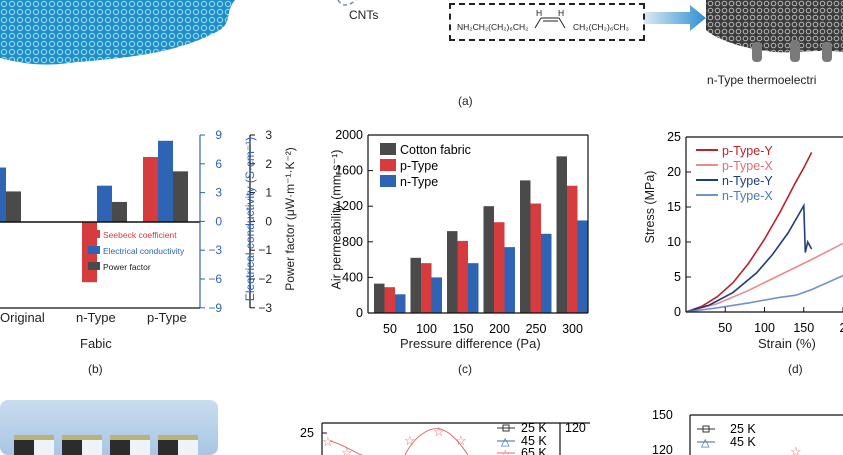 Image resolution: width=843 pixels, height=455 pixels. Describe the element at coordinates (94, 266) in the screenshot. I see `legend-swatch-power-factor` at that location.